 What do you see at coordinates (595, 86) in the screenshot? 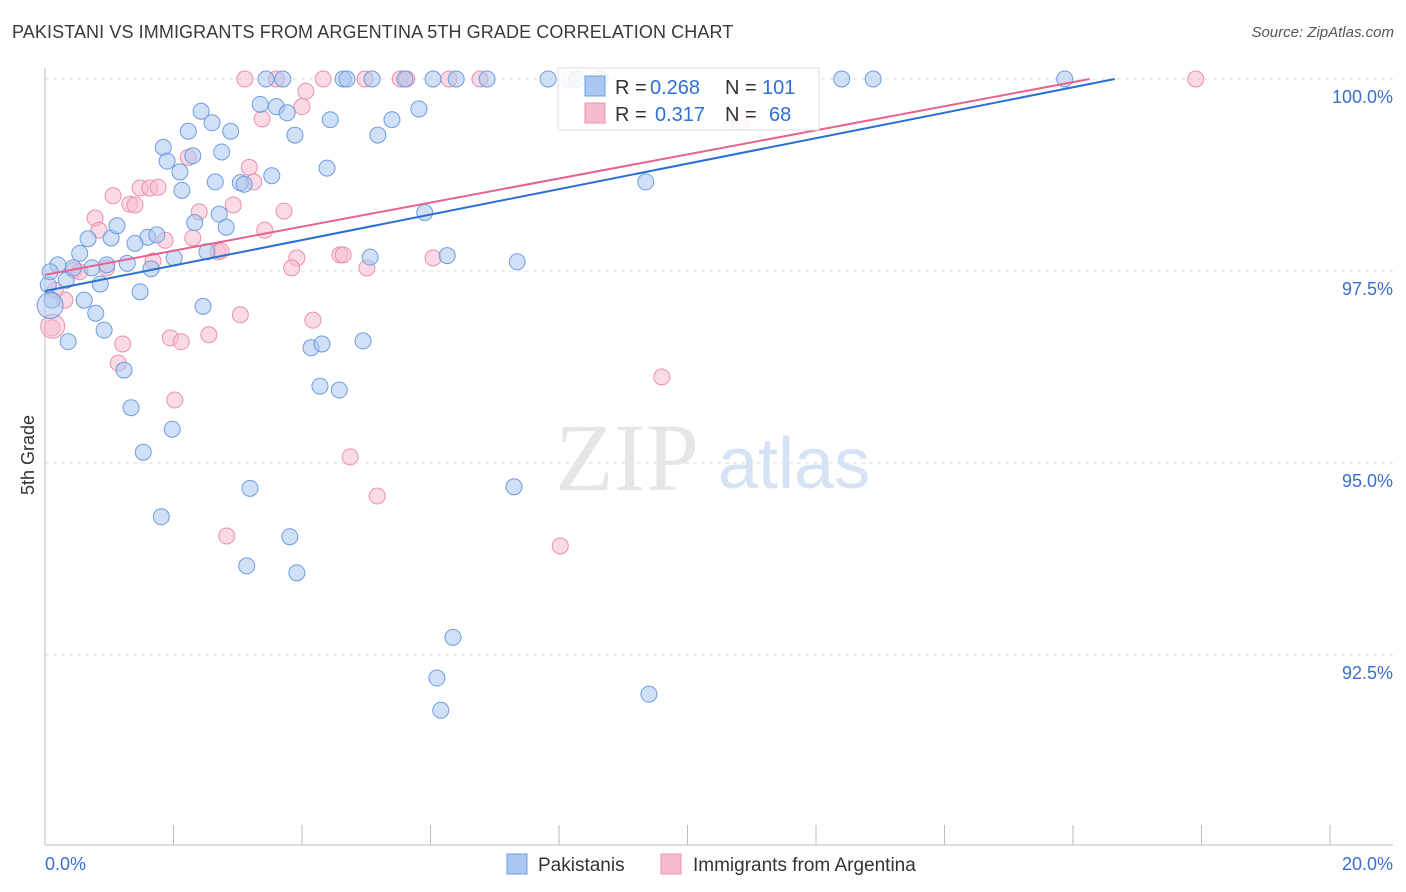
I see `legend-swatch-blue` at bounding box center [595, 86].